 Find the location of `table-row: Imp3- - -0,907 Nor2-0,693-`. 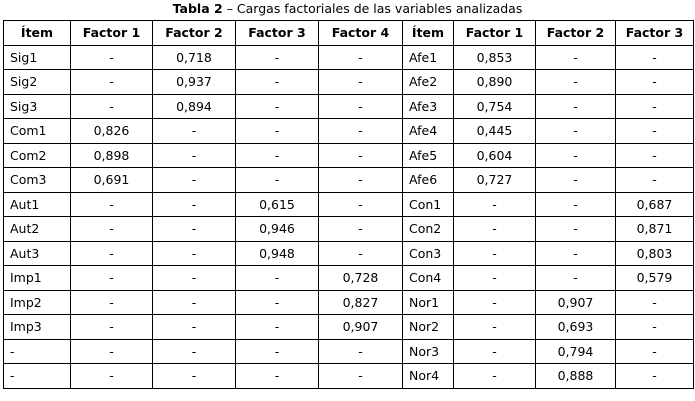

table-row: Imp3- - -0,907 Nor2-0,693- is located at coordinates (348, 327).